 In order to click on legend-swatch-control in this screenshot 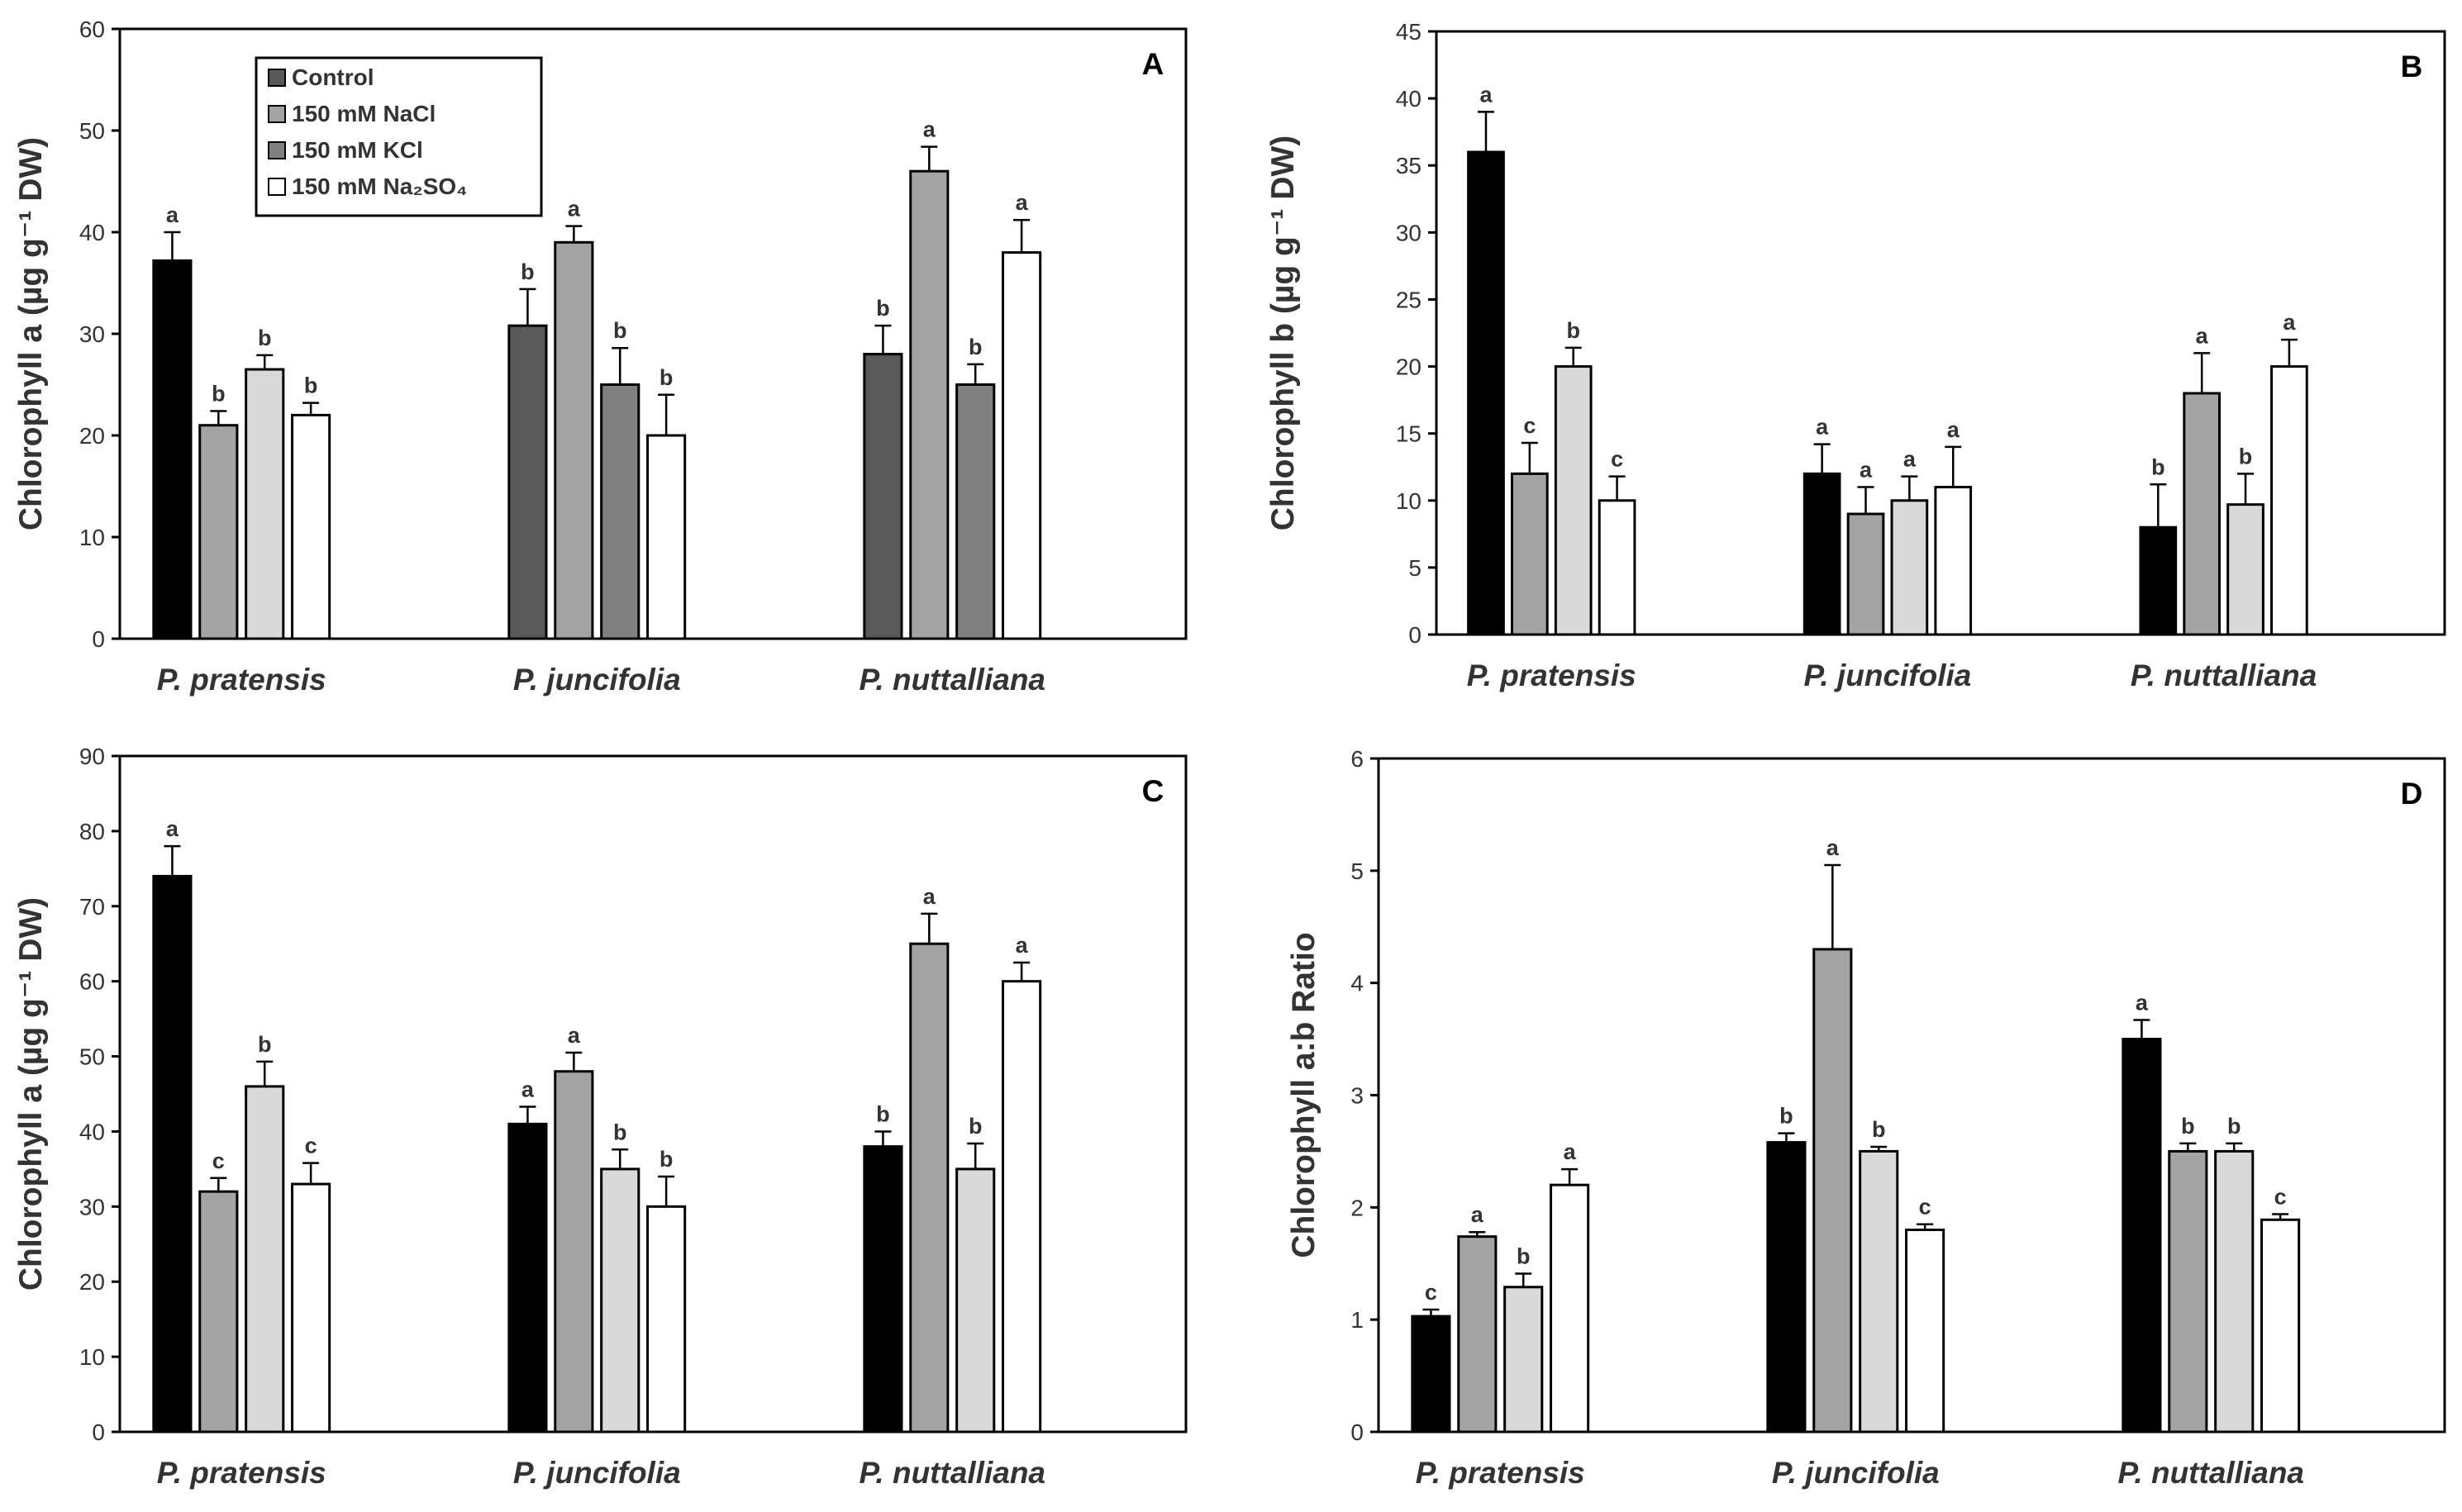, I will do `click(277, 78)`.